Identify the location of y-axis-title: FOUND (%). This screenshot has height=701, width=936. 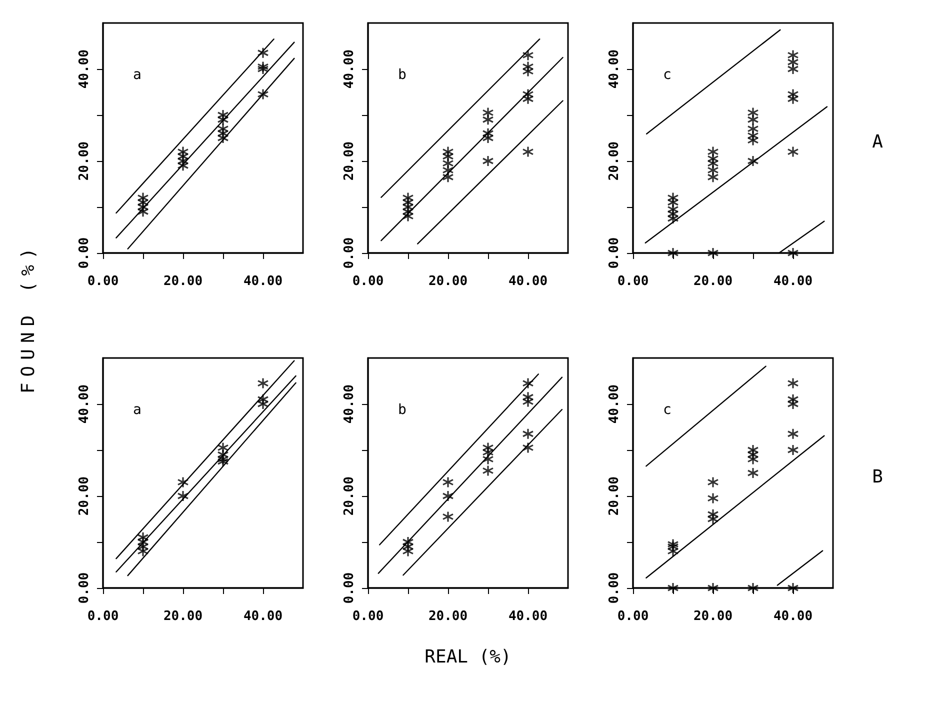
(28, 318).